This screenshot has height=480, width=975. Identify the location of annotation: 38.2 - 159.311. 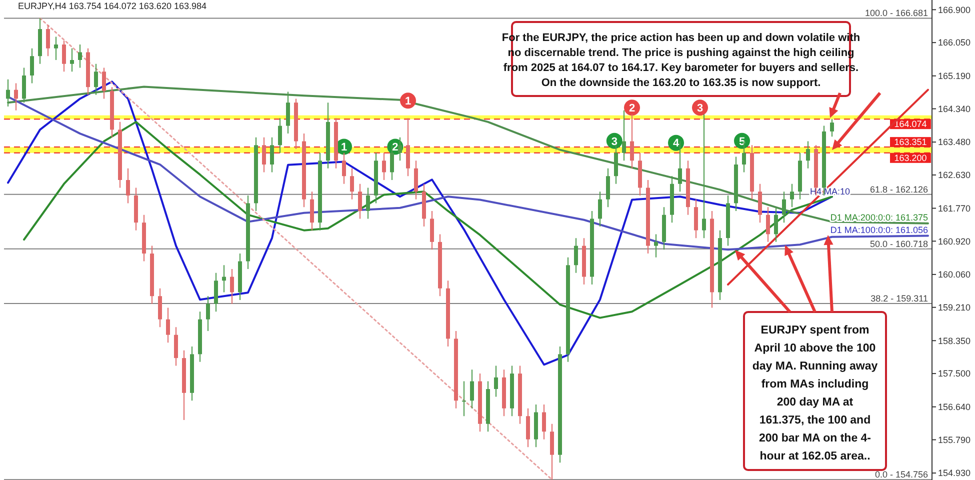
(899, 298).